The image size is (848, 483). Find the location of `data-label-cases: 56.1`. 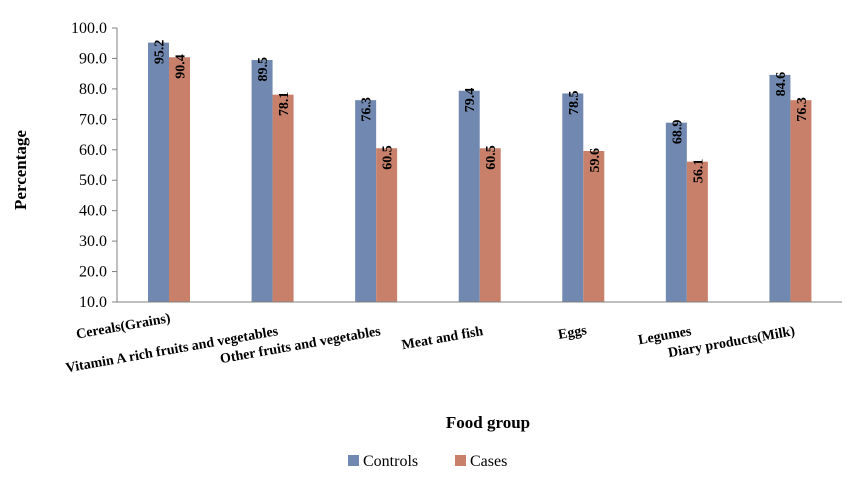

data-label-cases: 56.1 is located at coordinates (698, 171).